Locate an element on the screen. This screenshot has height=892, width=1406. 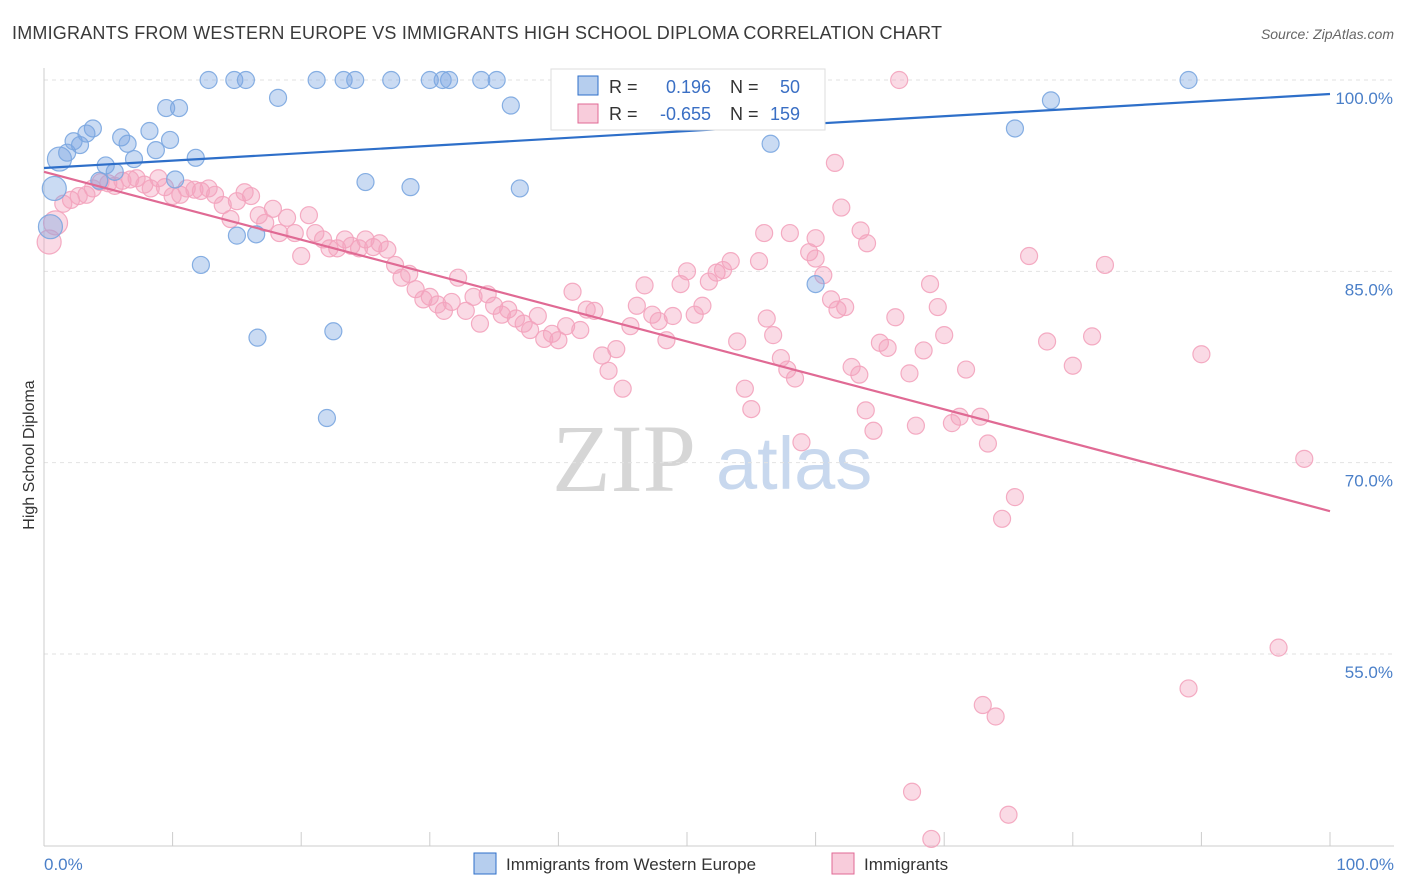
stats-n-label-blue: N = is located at coordinates (744, 87).